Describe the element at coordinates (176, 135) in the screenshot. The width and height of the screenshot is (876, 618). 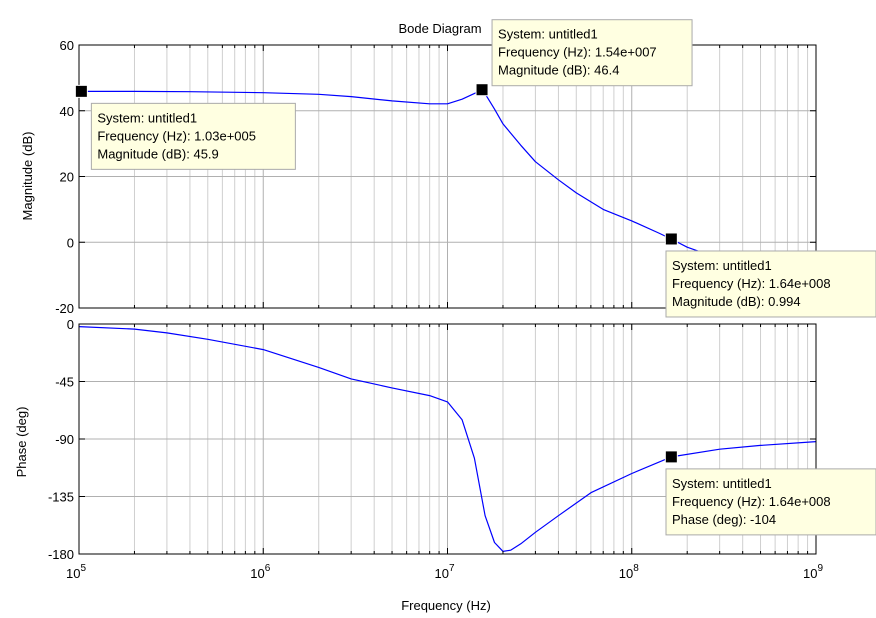
I see `datatip-text: Frequency (Hz): 1.03e+005` at that location.